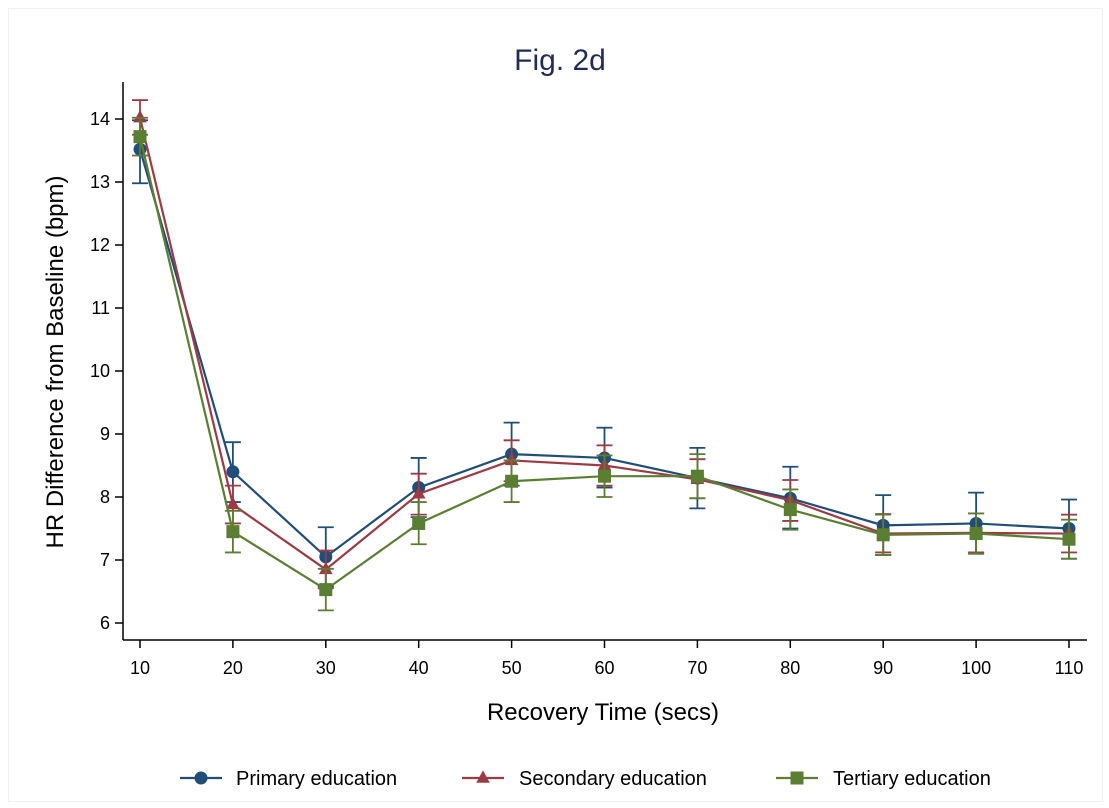  What do you see at coordinates (790, 668) in the screenshot?
I see `x-tick-label: 80` at bounding box center [790, 668].